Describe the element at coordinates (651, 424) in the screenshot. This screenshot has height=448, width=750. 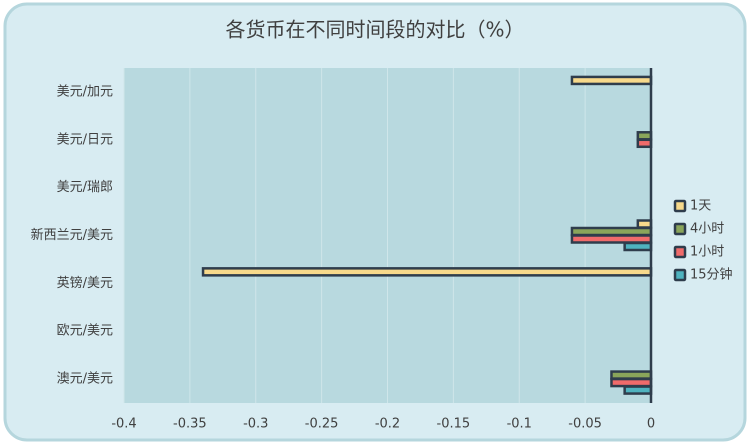
I see `x-tick-label: 0` at that location.